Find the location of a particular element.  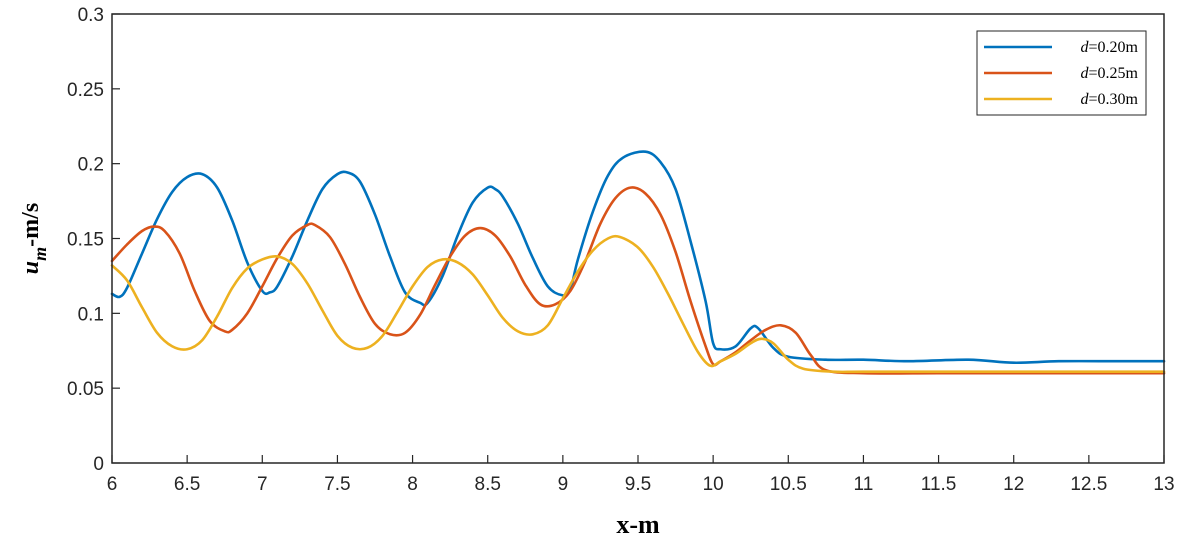

legend-label-value: =0.20m is located at coordinates (1114, 47).